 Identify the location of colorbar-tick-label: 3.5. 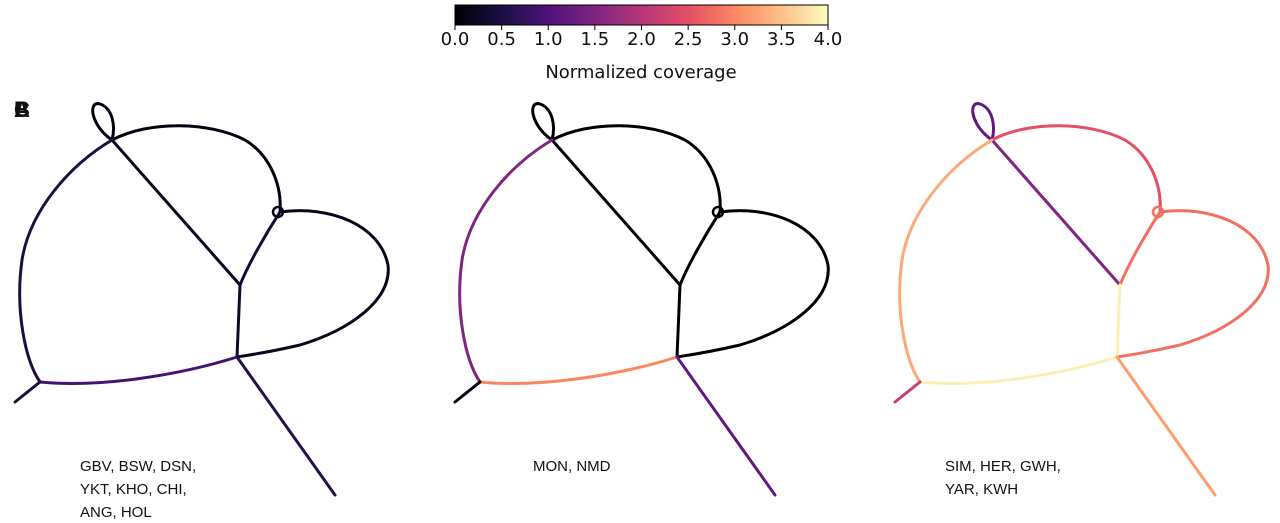
(781, 39).